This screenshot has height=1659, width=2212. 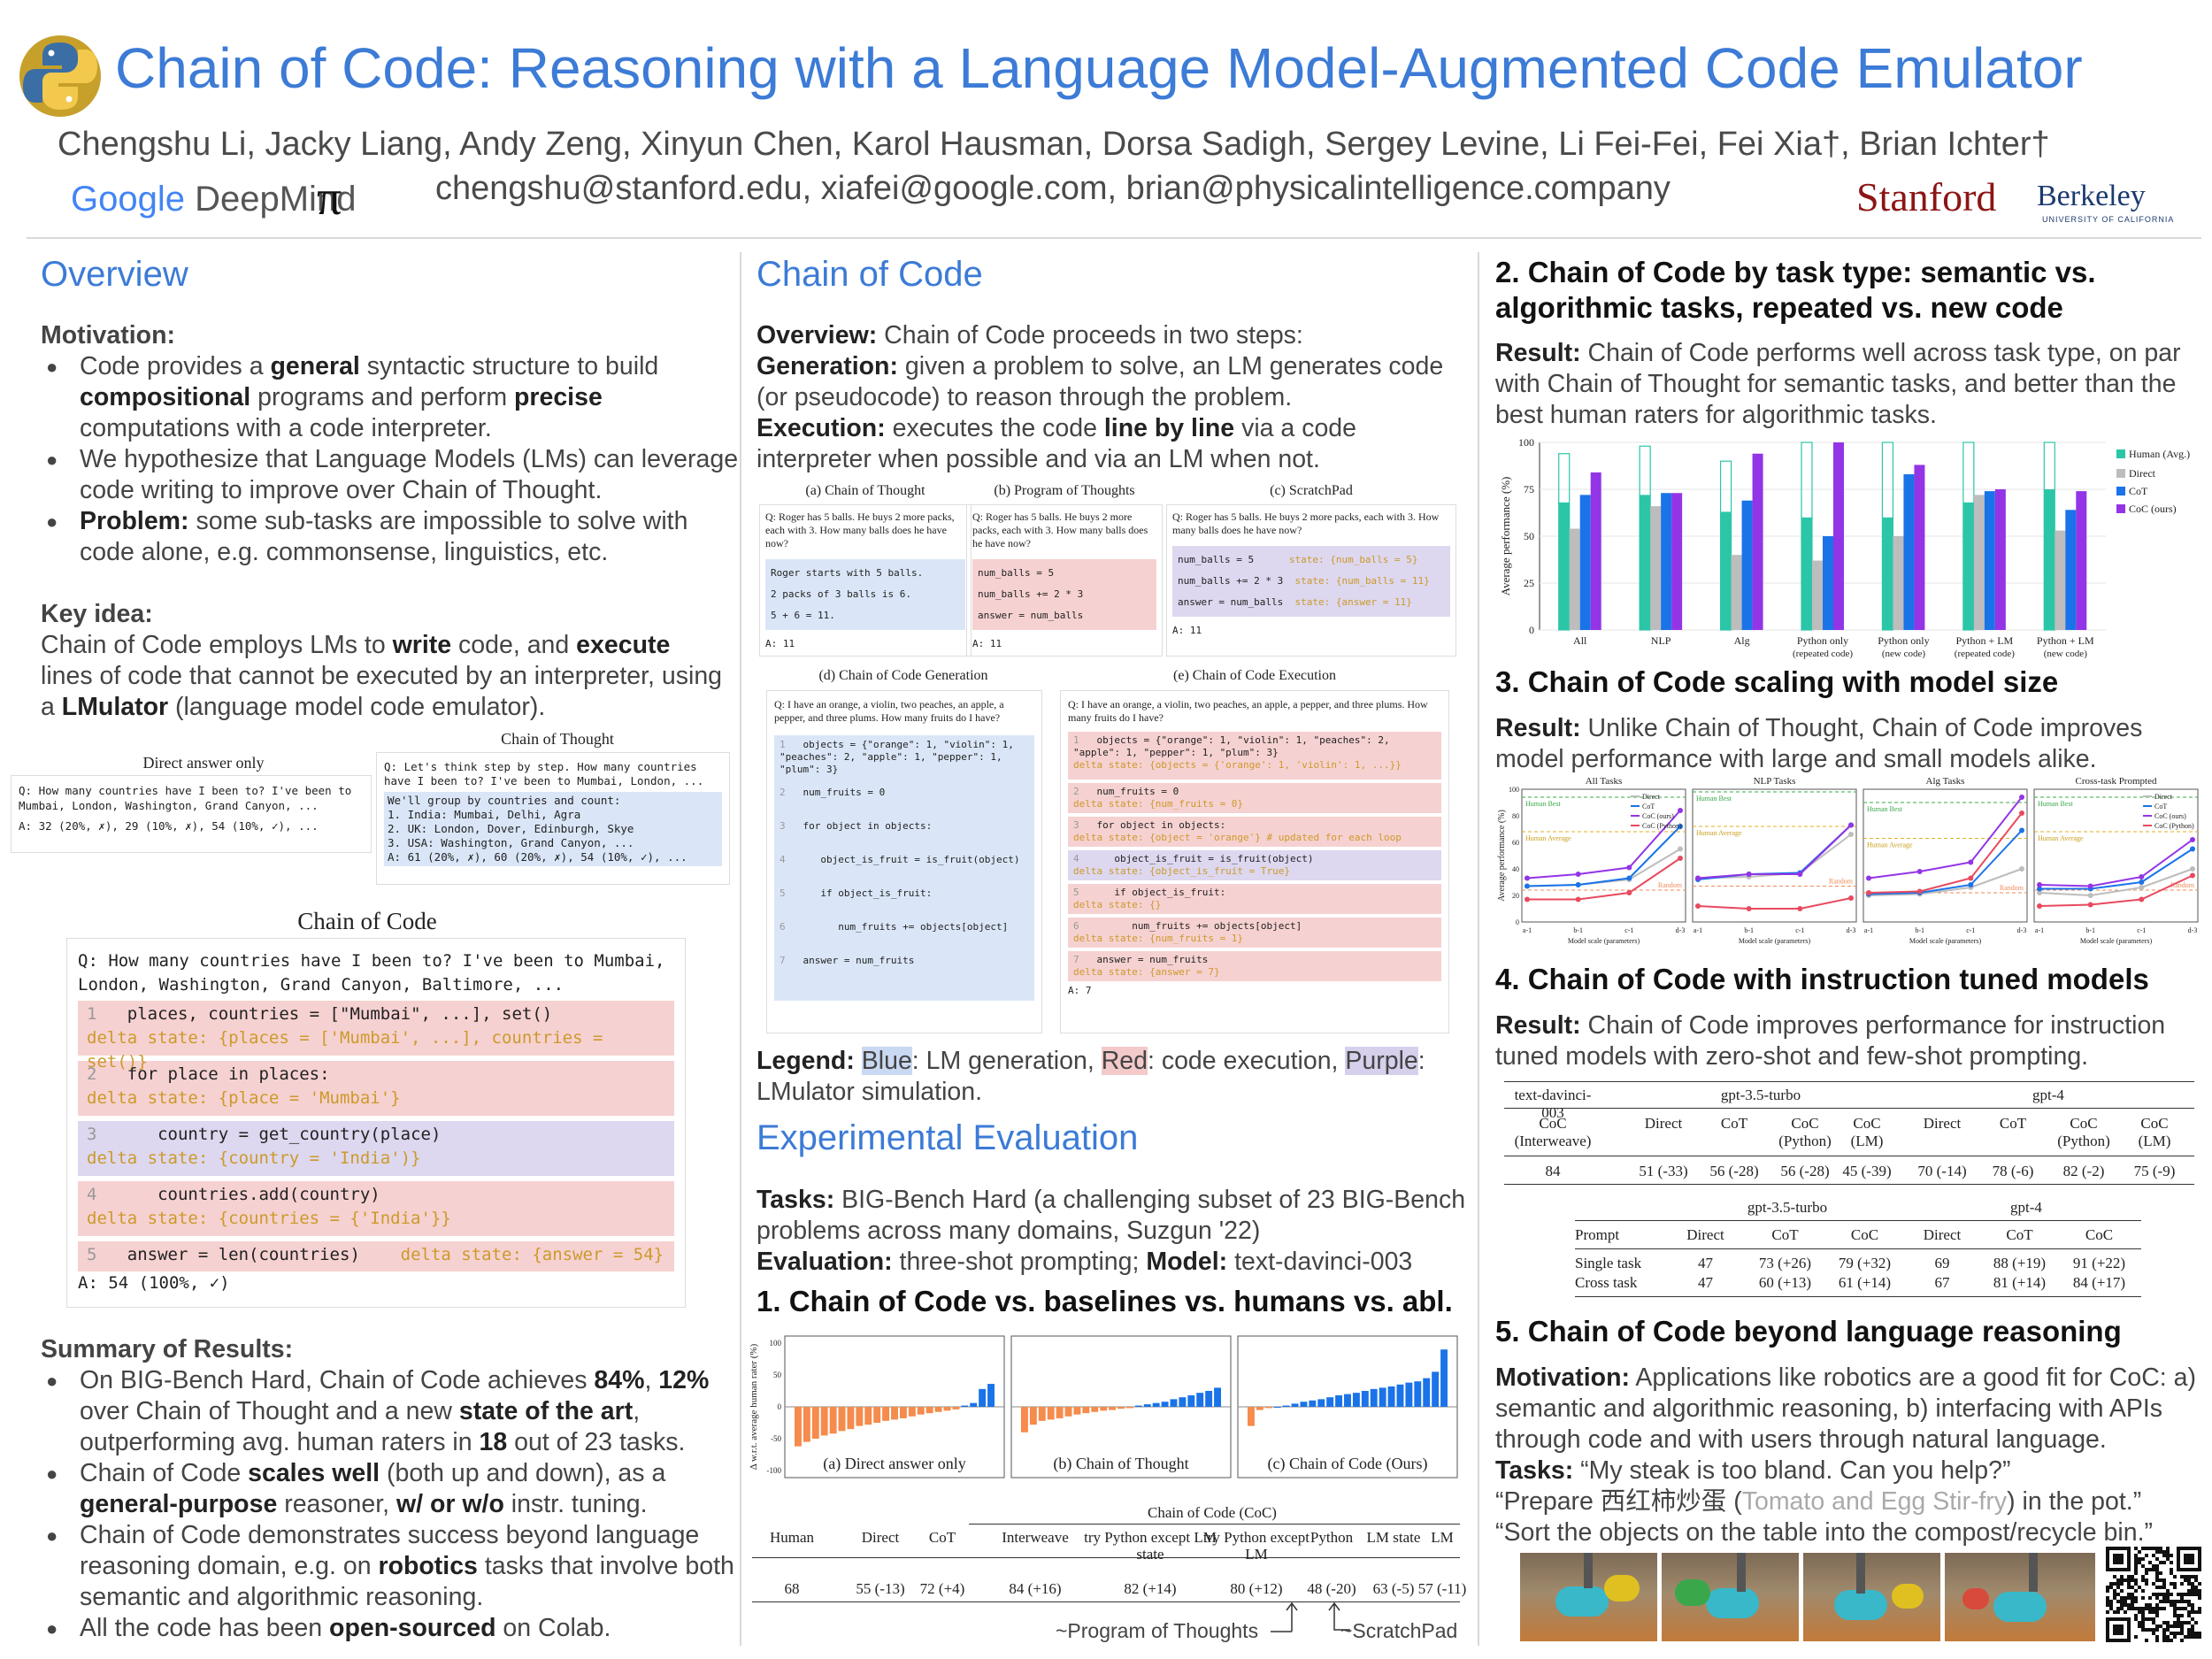 What do you see at coordinates (1605, 782) in the screenshot?
I see `panel-title: All Tasks` at bounding box center [1605, 782].